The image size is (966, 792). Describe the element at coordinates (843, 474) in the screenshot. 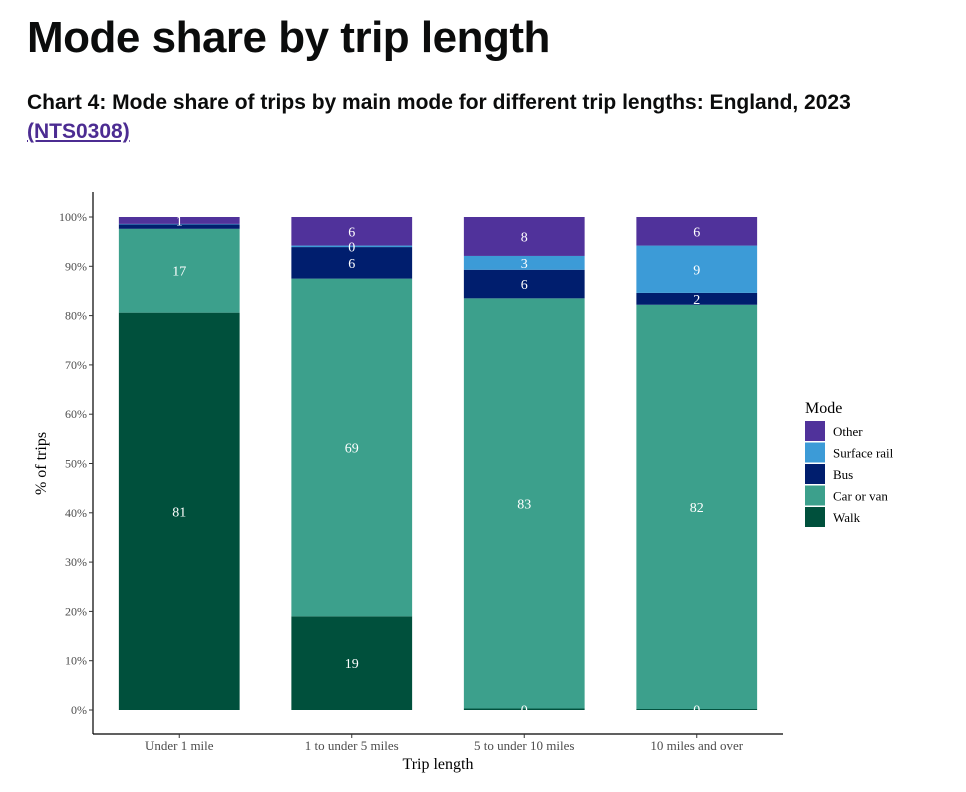

I see `legend-label-bus: Bus` at that location.